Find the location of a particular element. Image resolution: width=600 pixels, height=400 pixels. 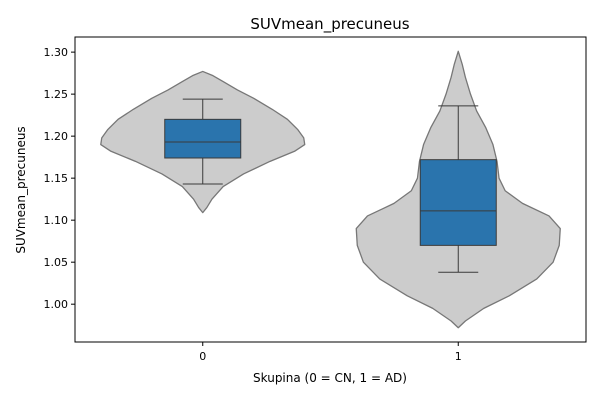

x-tick-label: 1 is located at coordinates (458, 356).